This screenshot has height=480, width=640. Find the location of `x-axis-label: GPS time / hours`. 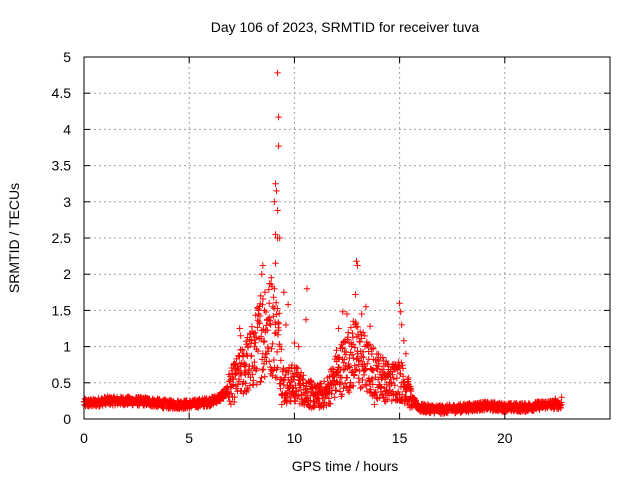

x-axis-label: GPS time / hours is located at coordinates (345, 466).